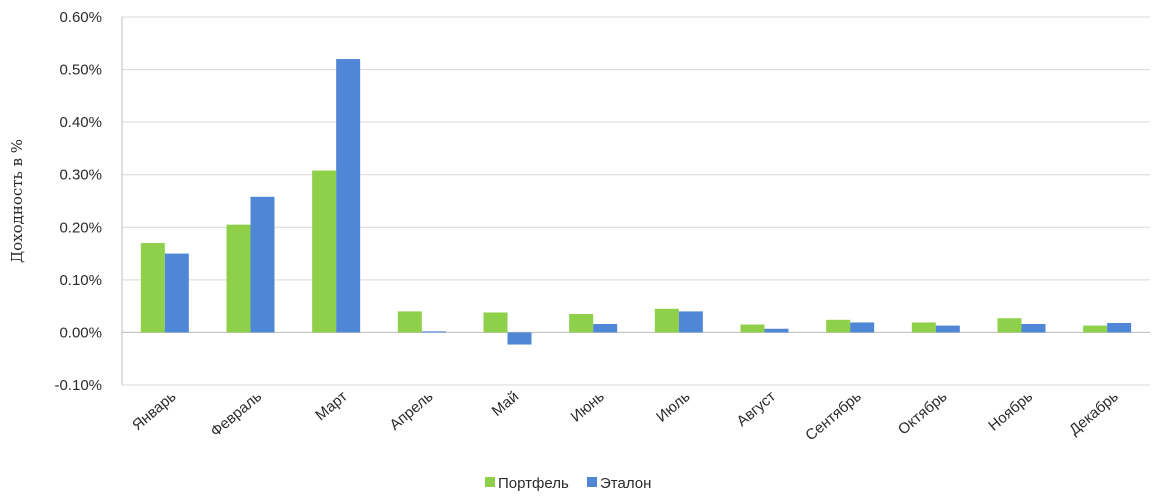  Describe the element at coordinates (1010, 411) in the screenshot. I see `x-tick-label: Ноябрь` at that location.